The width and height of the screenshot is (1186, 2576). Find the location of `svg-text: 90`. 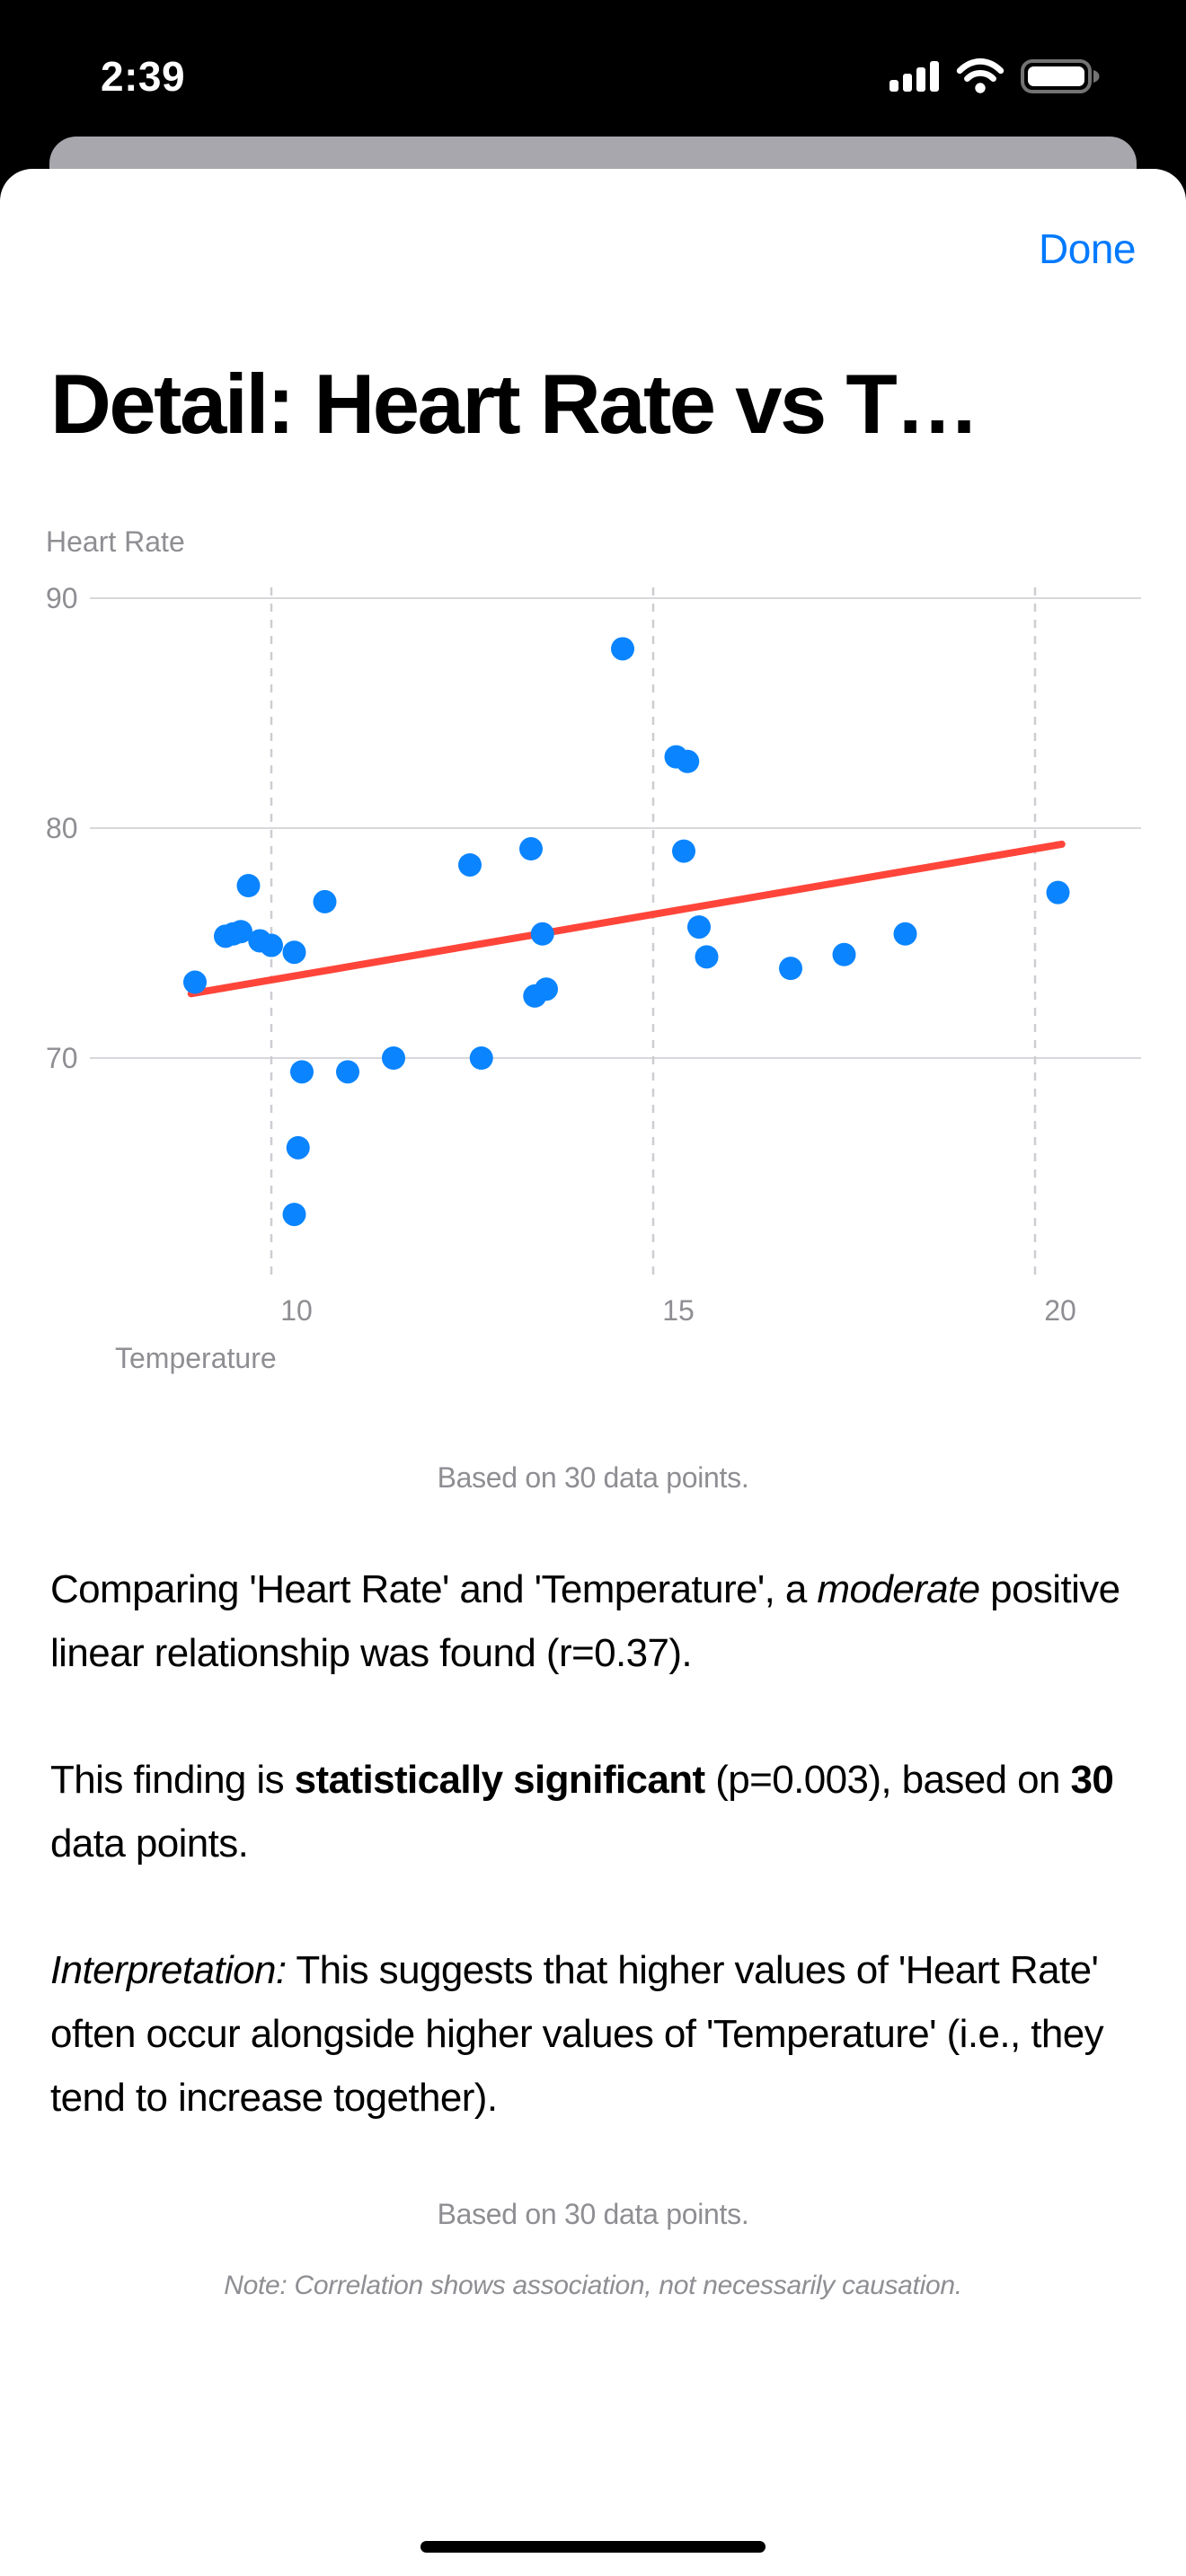

svg-text: 90 is located at coordinates (62, 598).